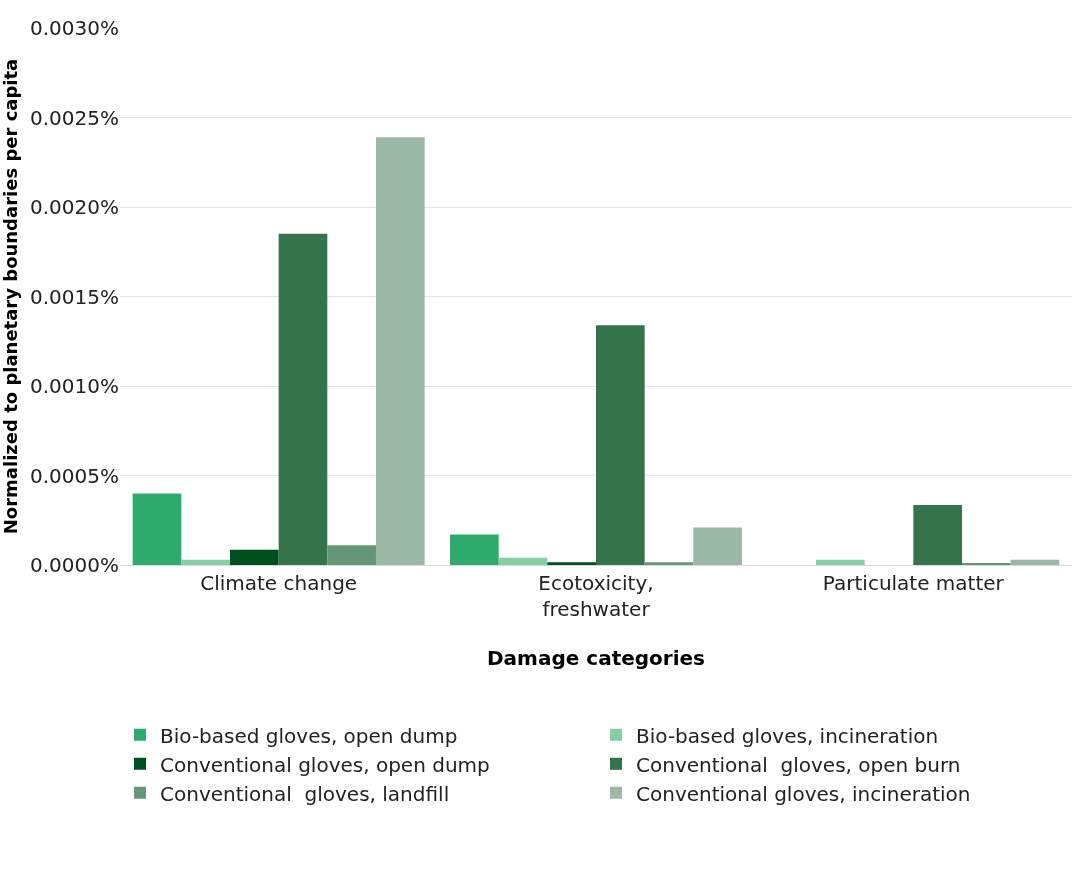  What do you see at coordinates (913, 583) in the screenshot?
I see `x-tick-label: Particulate matter` at bounding box center [913, 583].